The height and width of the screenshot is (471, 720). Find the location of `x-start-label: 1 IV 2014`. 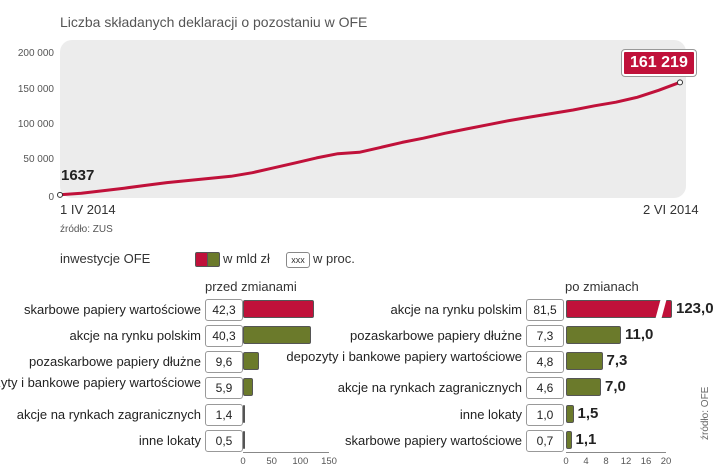

x-start-label: 1 IV 2014 is located at coordinates (88, 209).